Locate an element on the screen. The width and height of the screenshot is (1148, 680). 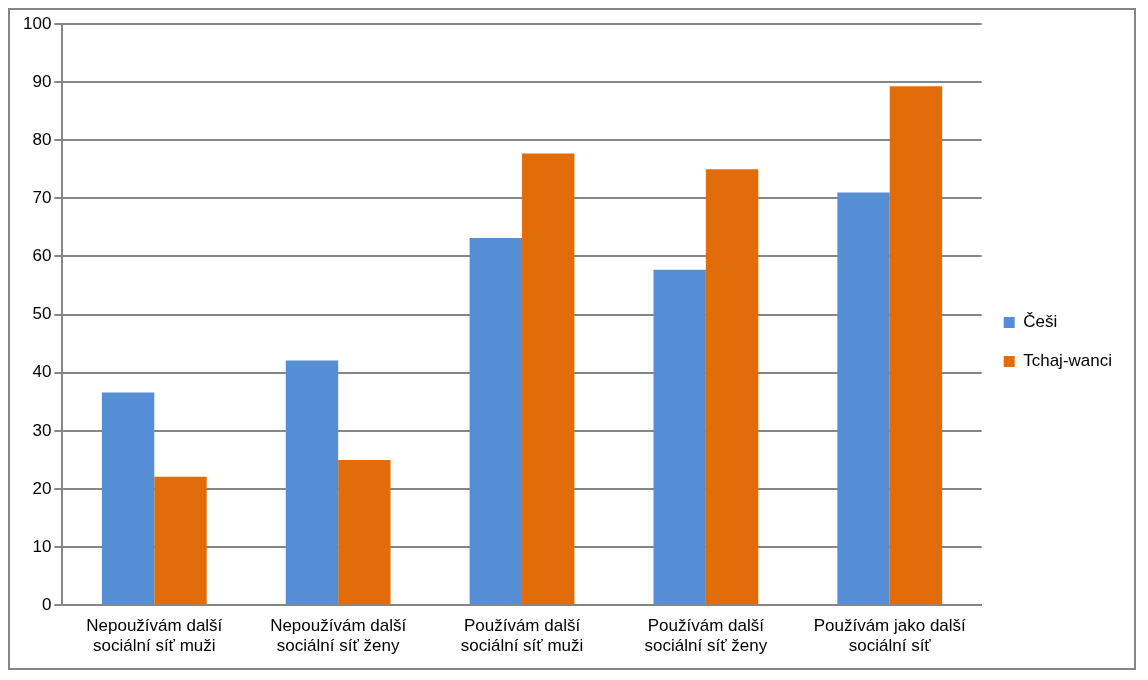
y-tick-label: 60 is located at coordinates (42, 256).